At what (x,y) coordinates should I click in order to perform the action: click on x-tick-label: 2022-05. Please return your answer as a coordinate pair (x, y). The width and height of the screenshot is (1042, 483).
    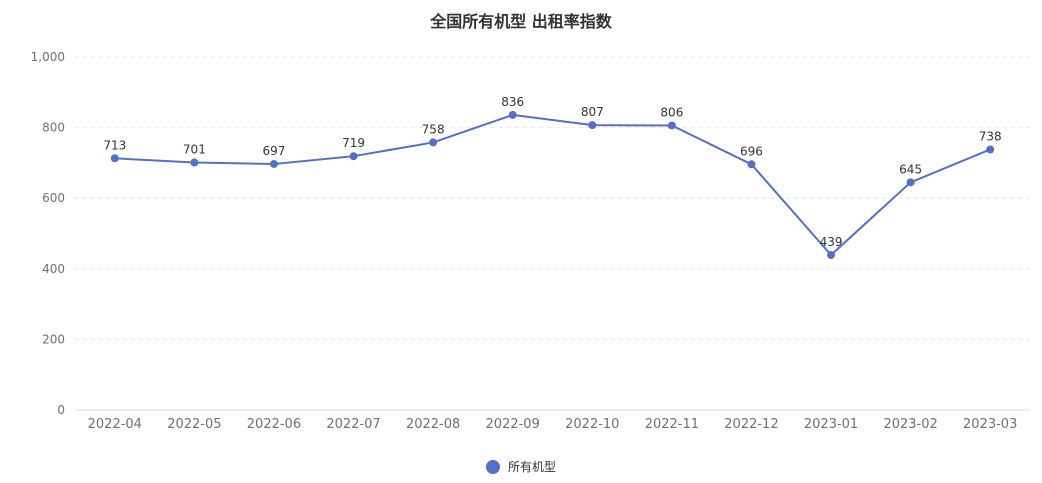
    Looking at the image, I should click on (194, 424).